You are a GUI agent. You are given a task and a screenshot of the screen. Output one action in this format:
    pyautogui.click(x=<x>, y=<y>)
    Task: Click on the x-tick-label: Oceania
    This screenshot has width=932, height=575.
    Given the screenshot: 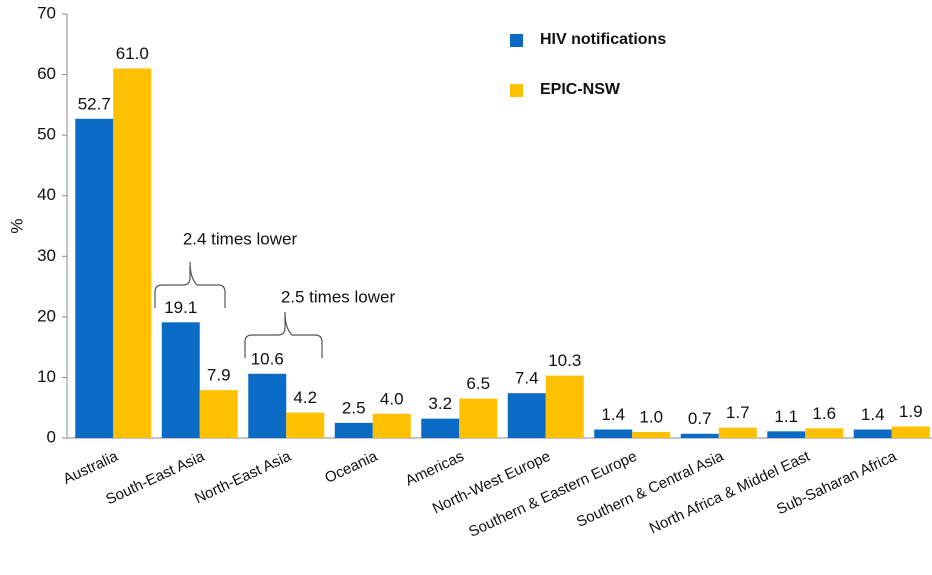 What is the action you would take?
    pyautogui.click(x=351, y=467)
    